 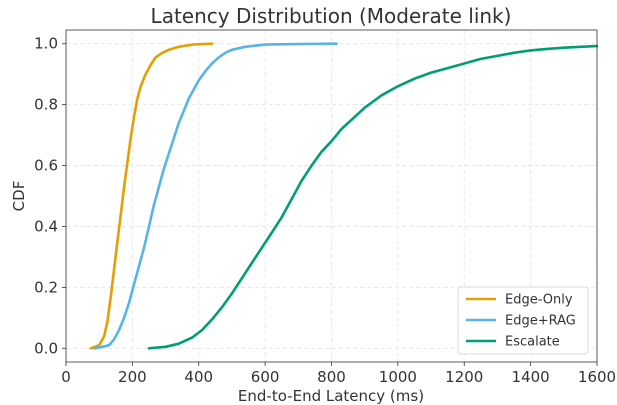 I want to click on x-tick-label: 200, so click(x=132, y=377).